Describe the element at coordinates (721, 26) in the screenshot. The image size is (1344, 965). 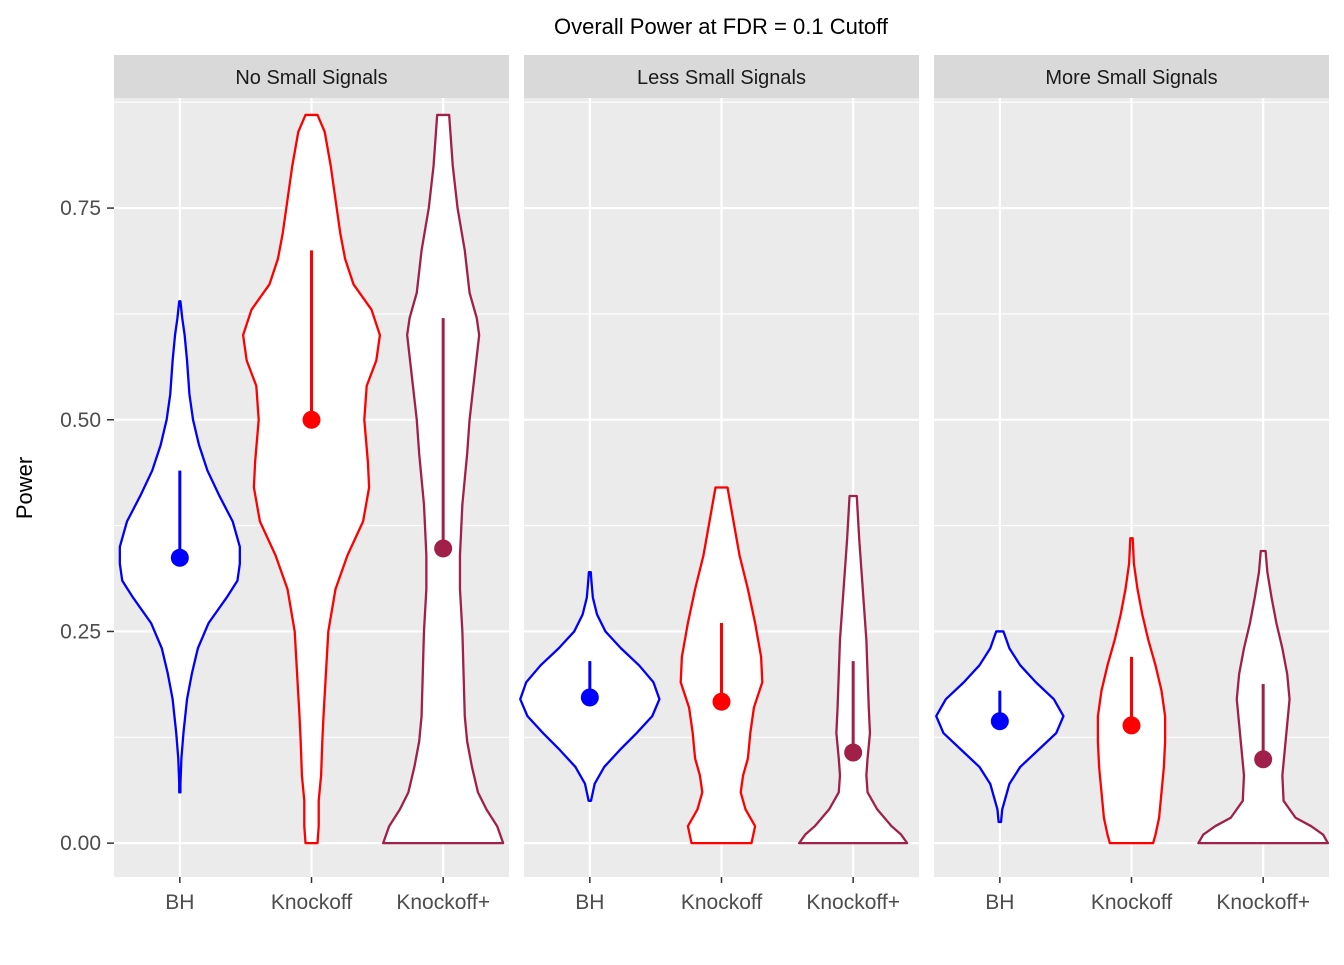
I see `chart-title: Overall Power at FDR = 0.1 Cutoff` at that location.